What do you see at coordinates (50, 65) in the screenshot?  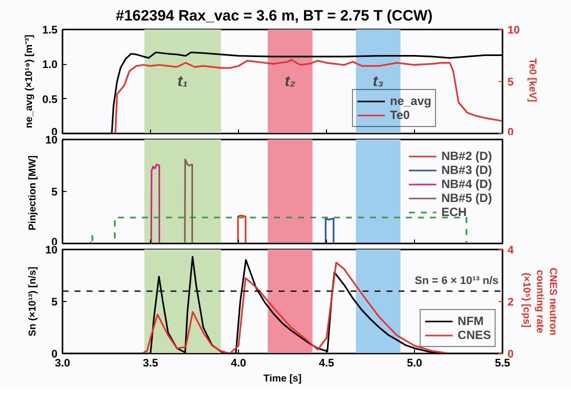 I see `y-tick-label: 1.0` at bounding box center [50, 65].